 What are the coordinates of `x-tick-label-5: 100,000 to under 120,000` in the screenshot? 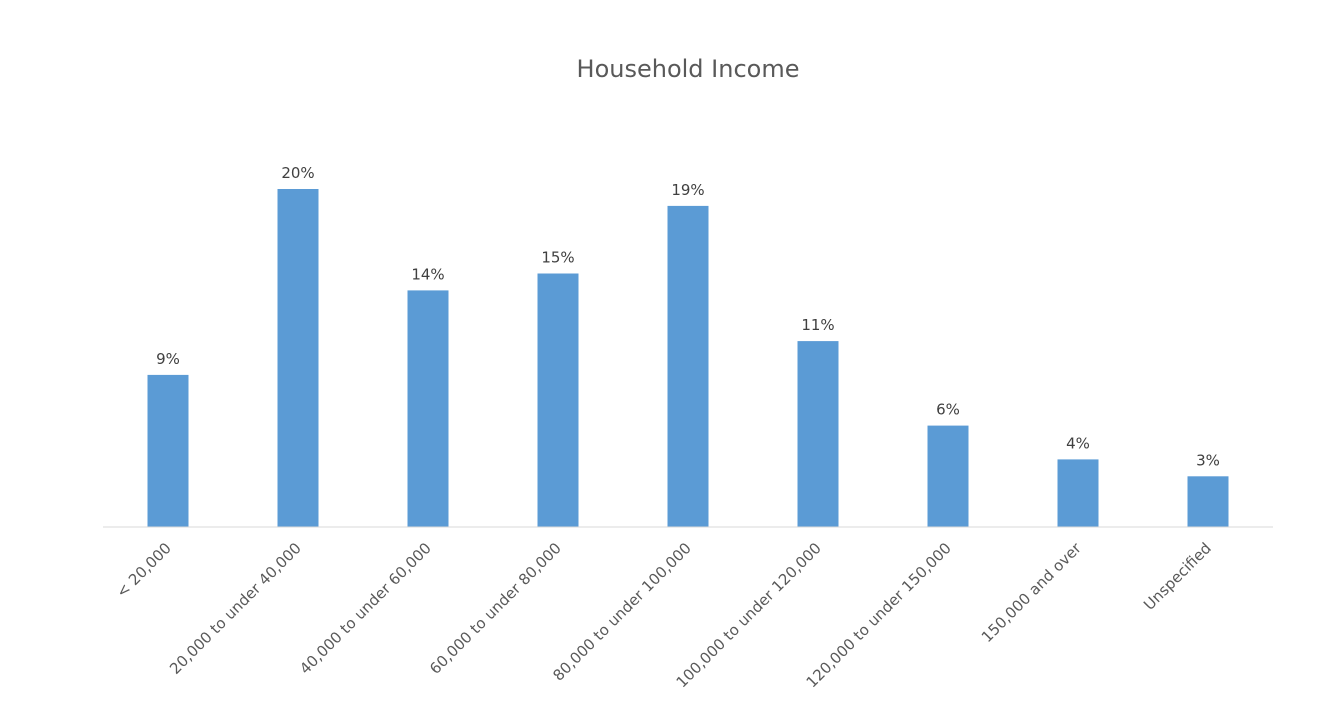 It's located at (749, 615).